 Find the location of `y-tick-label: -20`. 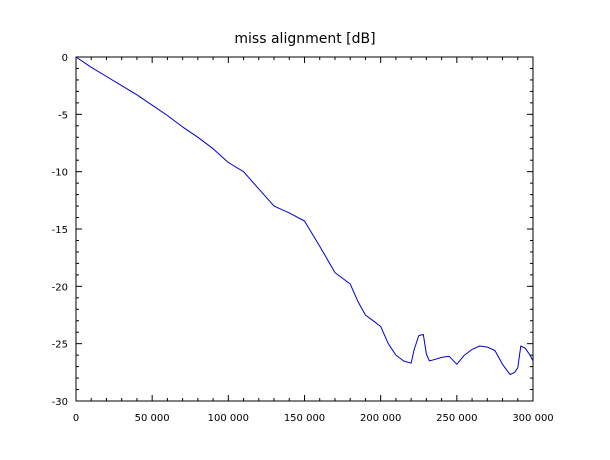

y-tick-label: -20 is located at coordinates (60, 287).